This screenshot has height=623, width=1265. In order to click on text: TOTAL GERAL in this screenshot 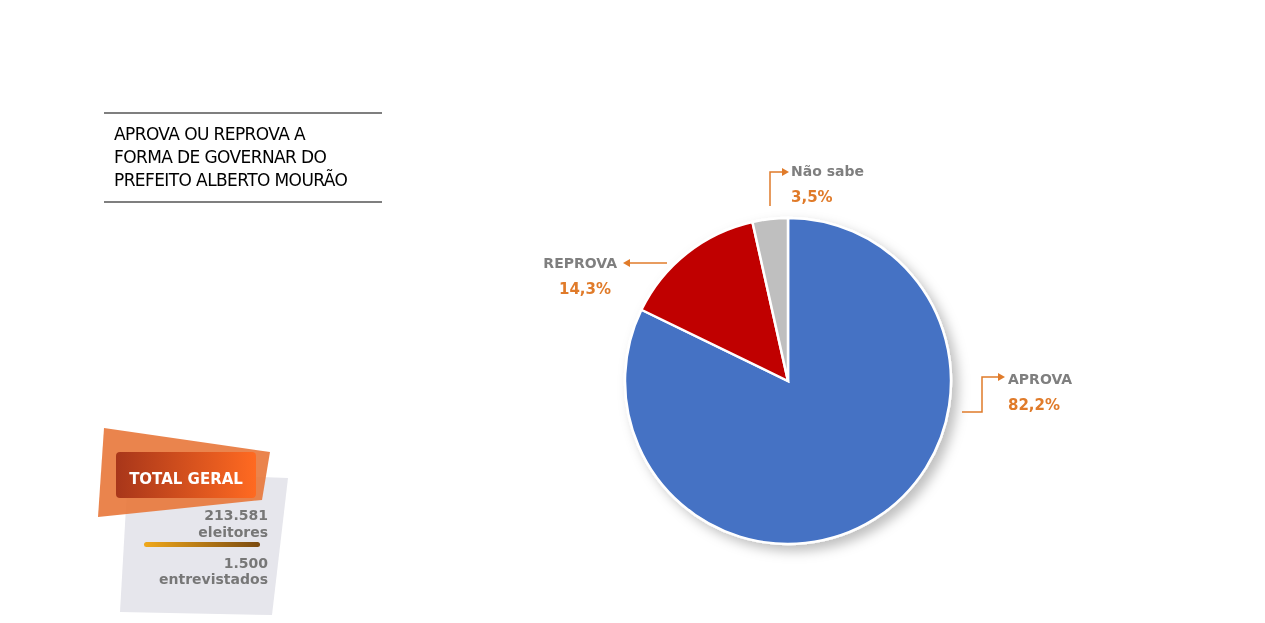, I will do `click(186, 479)`.